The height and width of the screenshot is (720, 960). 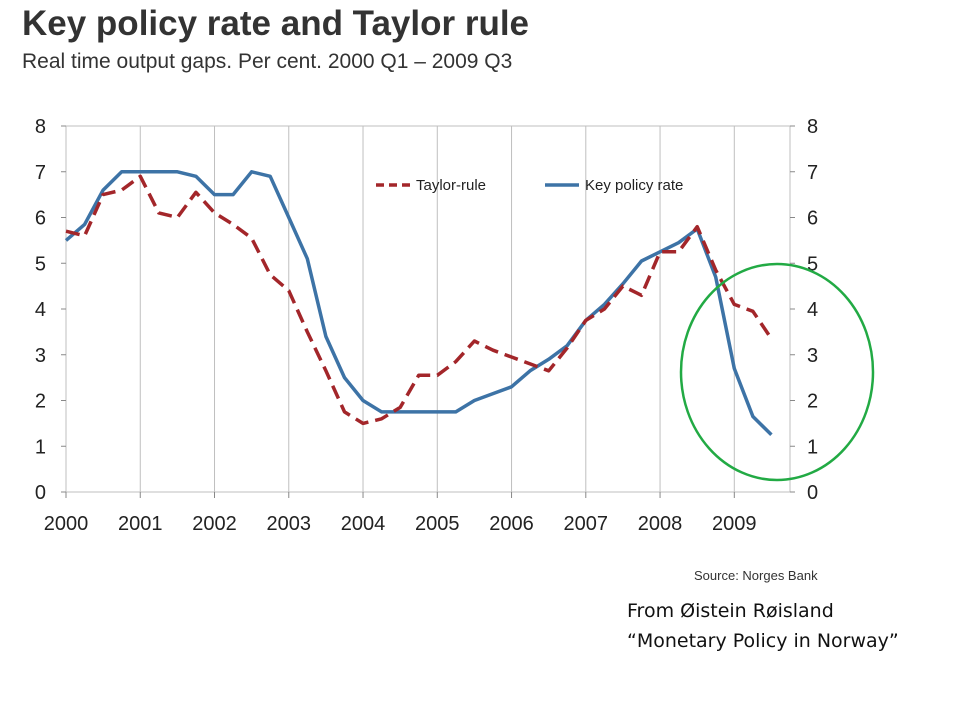 What do you see at coordinates (140, 524) in the screenshot?
I see `x-tick-label: 2001` at bounding box center [140, 524].